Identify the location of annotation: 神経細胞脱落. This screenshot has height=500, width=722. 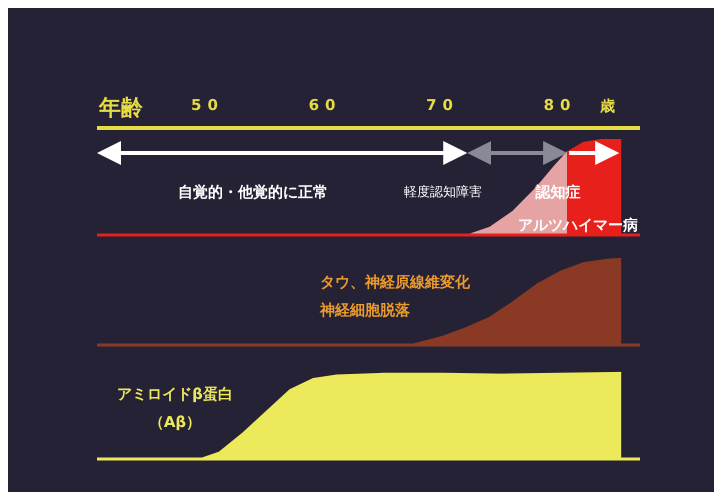
(365, 310).